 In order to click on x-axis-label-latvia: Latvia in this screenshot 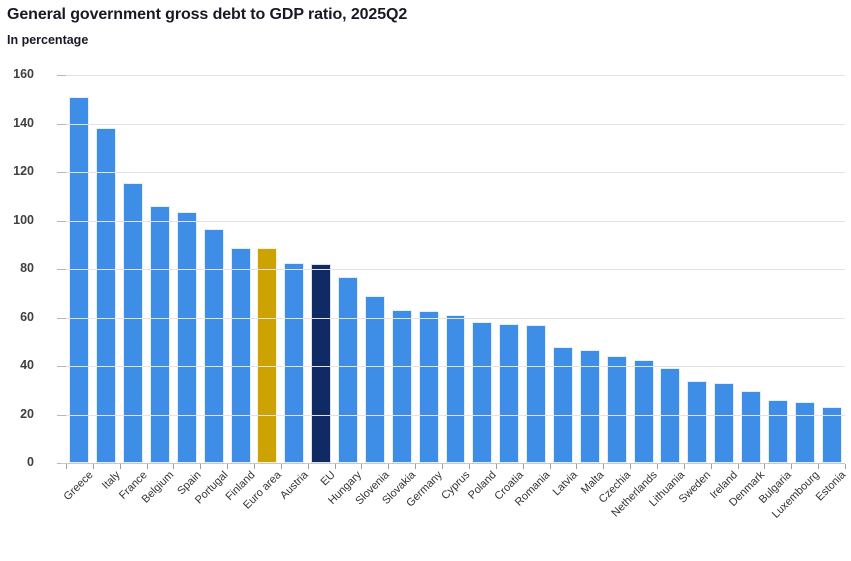, I will do `click(565, 484)`.